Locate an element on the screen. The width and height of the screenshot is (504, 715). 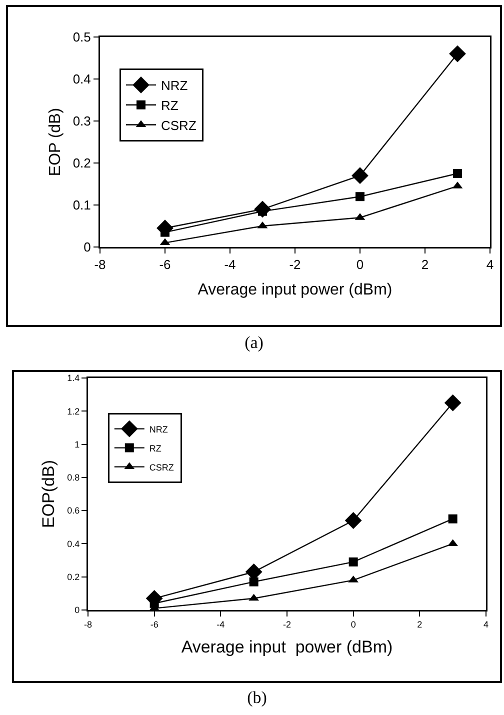
y-tick-label: 0.8 is located at coordinates (73, 477).